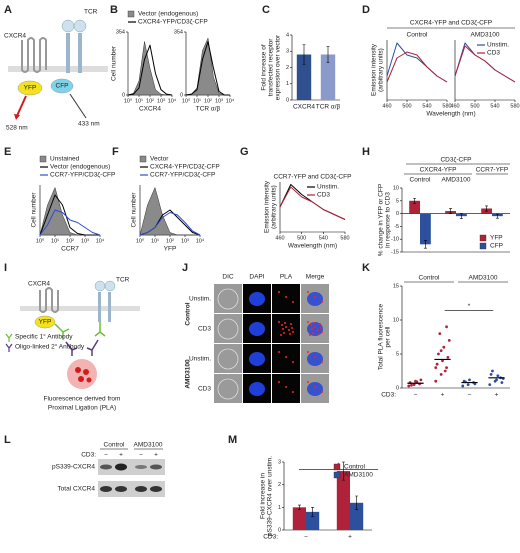 Image resolution: width=520 pixels, height=553 pixels. What do you see at coordinates (358, 475) in the screenshot?
I see `legend-label: AMD3100` at bounding box center [358, 475].